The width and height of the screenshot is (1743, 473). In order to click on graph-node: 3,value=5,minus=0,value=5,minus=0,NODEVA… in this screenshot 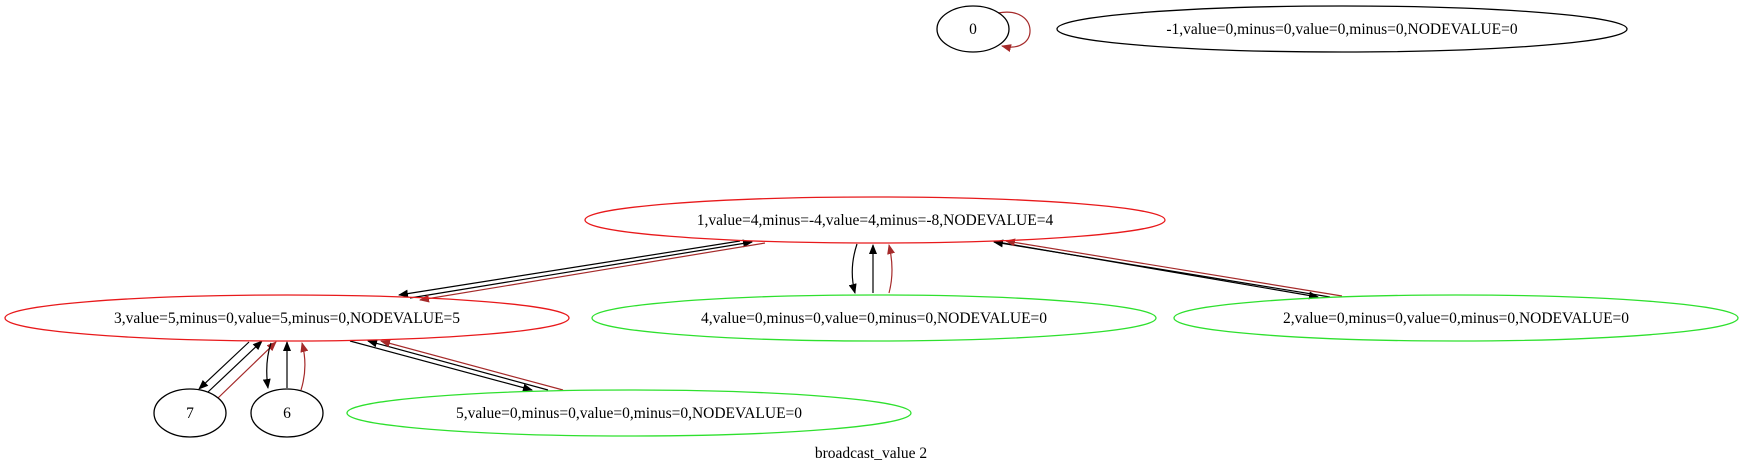, I will do `click(287, 318)`.